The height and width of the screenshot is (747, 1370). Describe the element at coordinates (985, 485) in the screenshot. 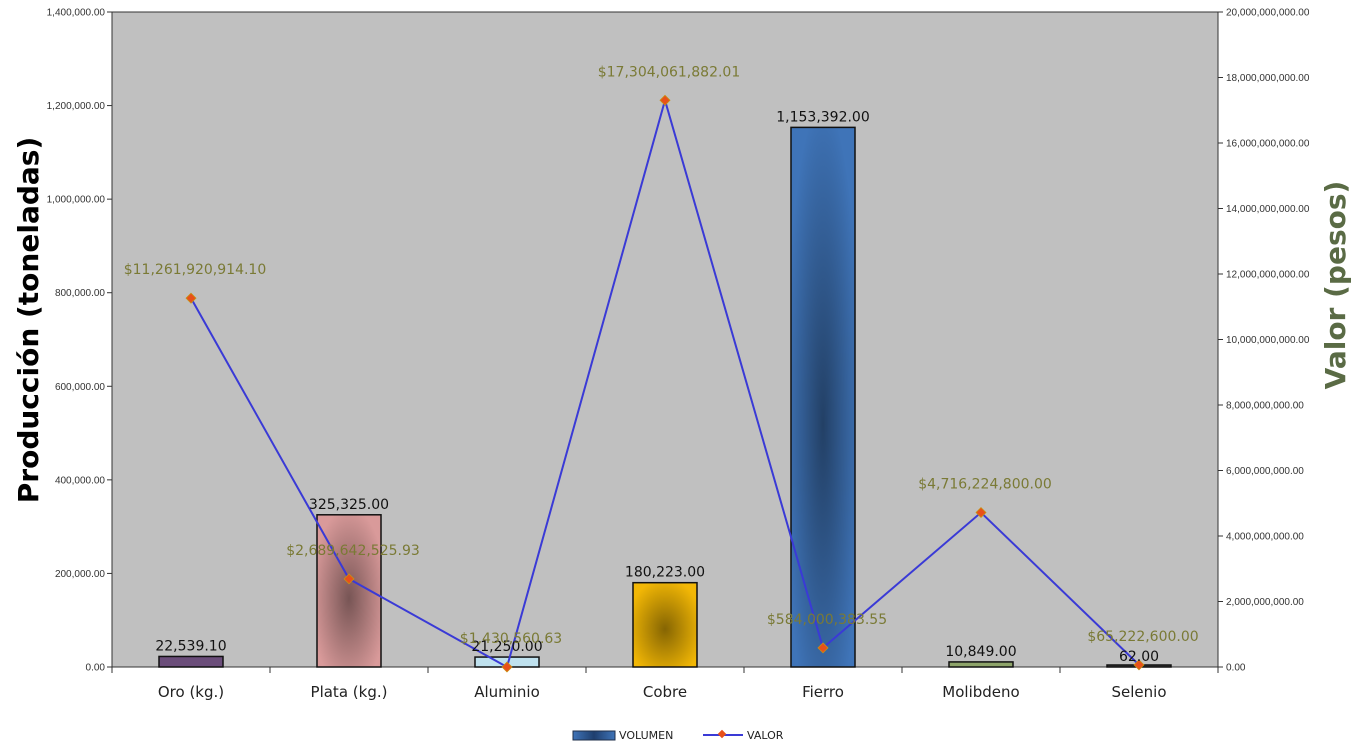

I see `point-value-label: $4,716,224,800.00` at that location.